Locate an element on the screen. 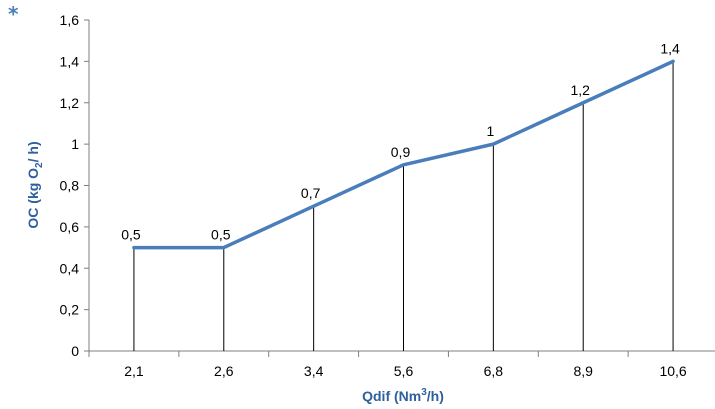 The image size is (715, 409). x-axis-title: Qdif (Nm3/h) is located at coordinates (403, 395).